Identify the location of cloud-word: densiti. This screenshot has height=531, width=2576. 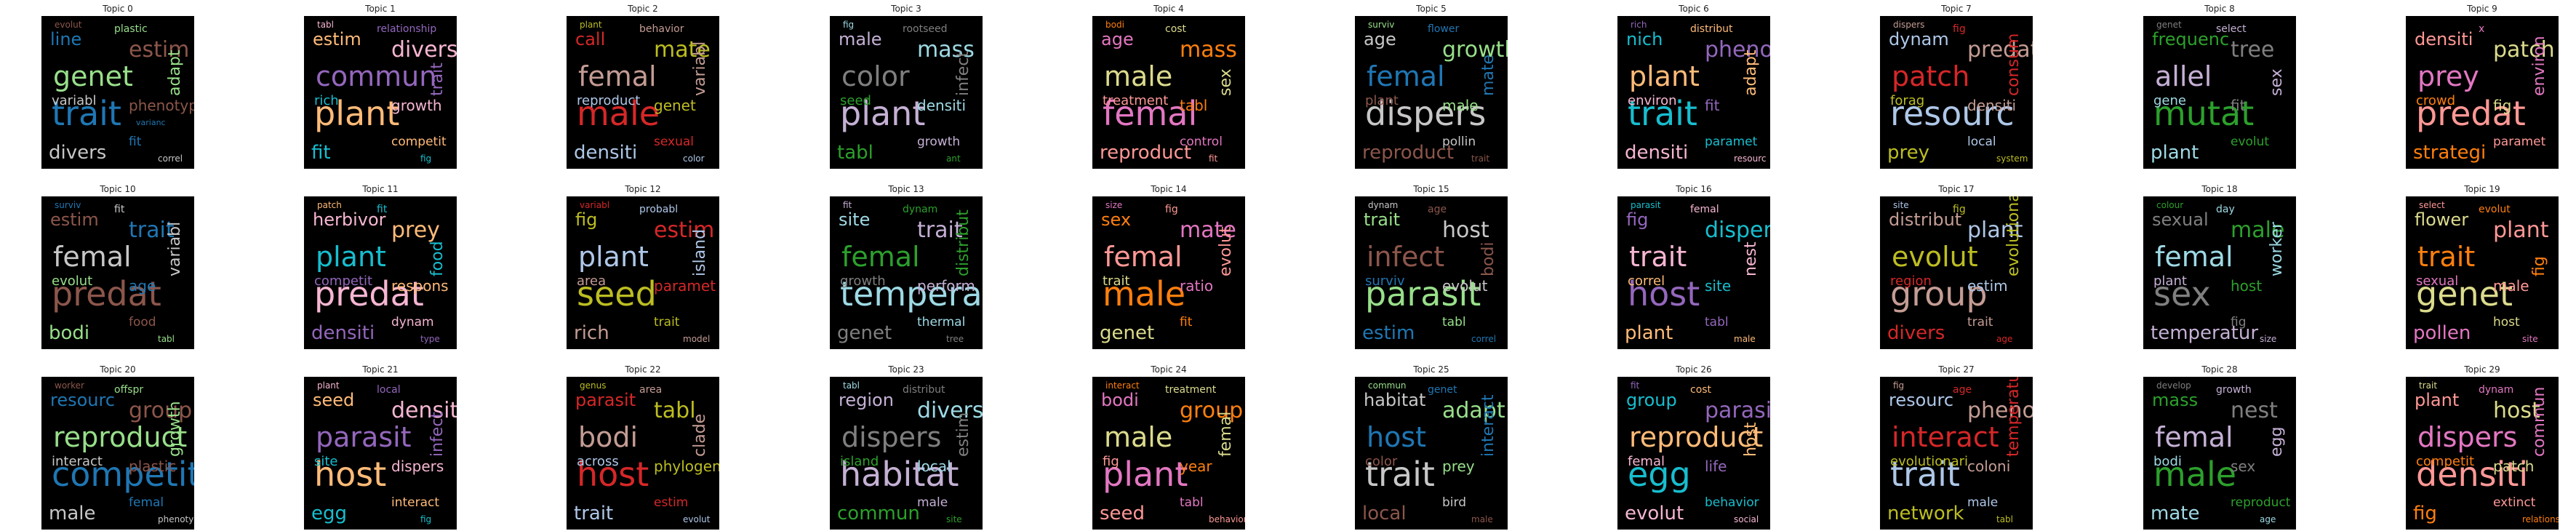
(343, 333).